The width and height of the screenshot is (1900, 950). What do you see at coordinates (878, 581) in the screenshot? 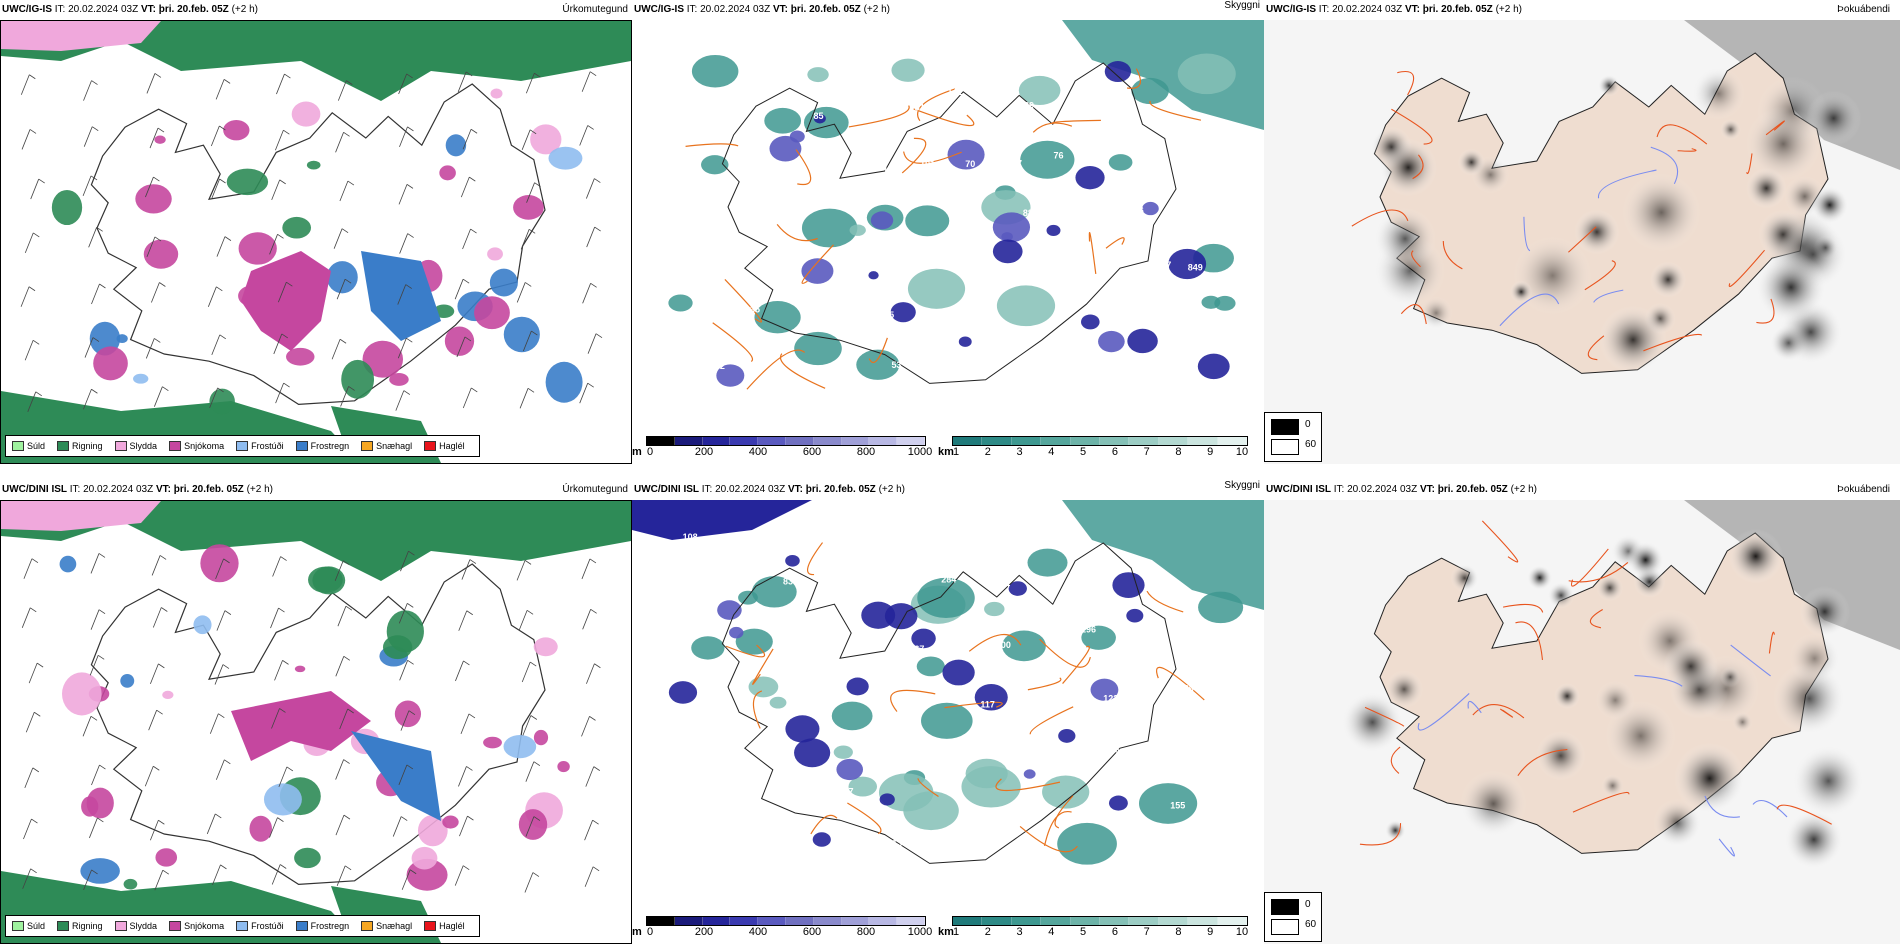
I see `cloud-base-label: 115` at bounding box center [878, 581].